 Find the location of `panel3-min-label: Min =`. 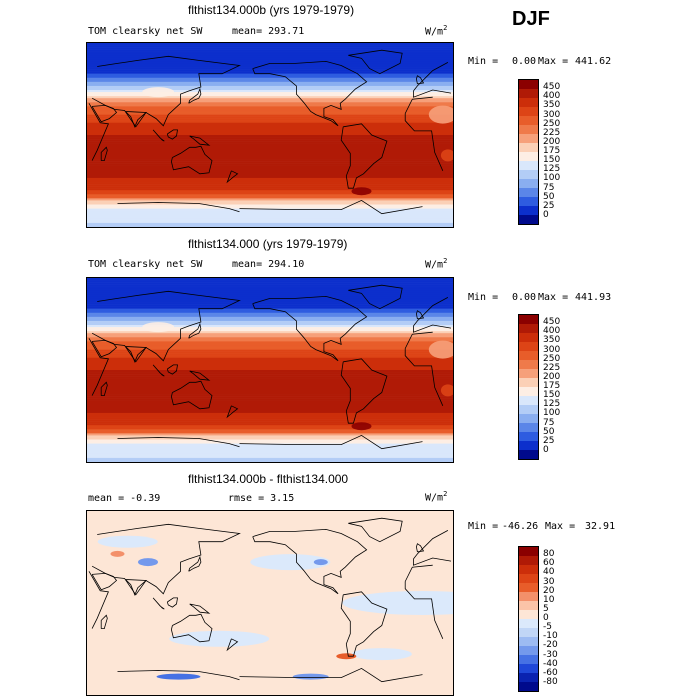

panel3-min-label: Min = is located at coordinates (483, 526).